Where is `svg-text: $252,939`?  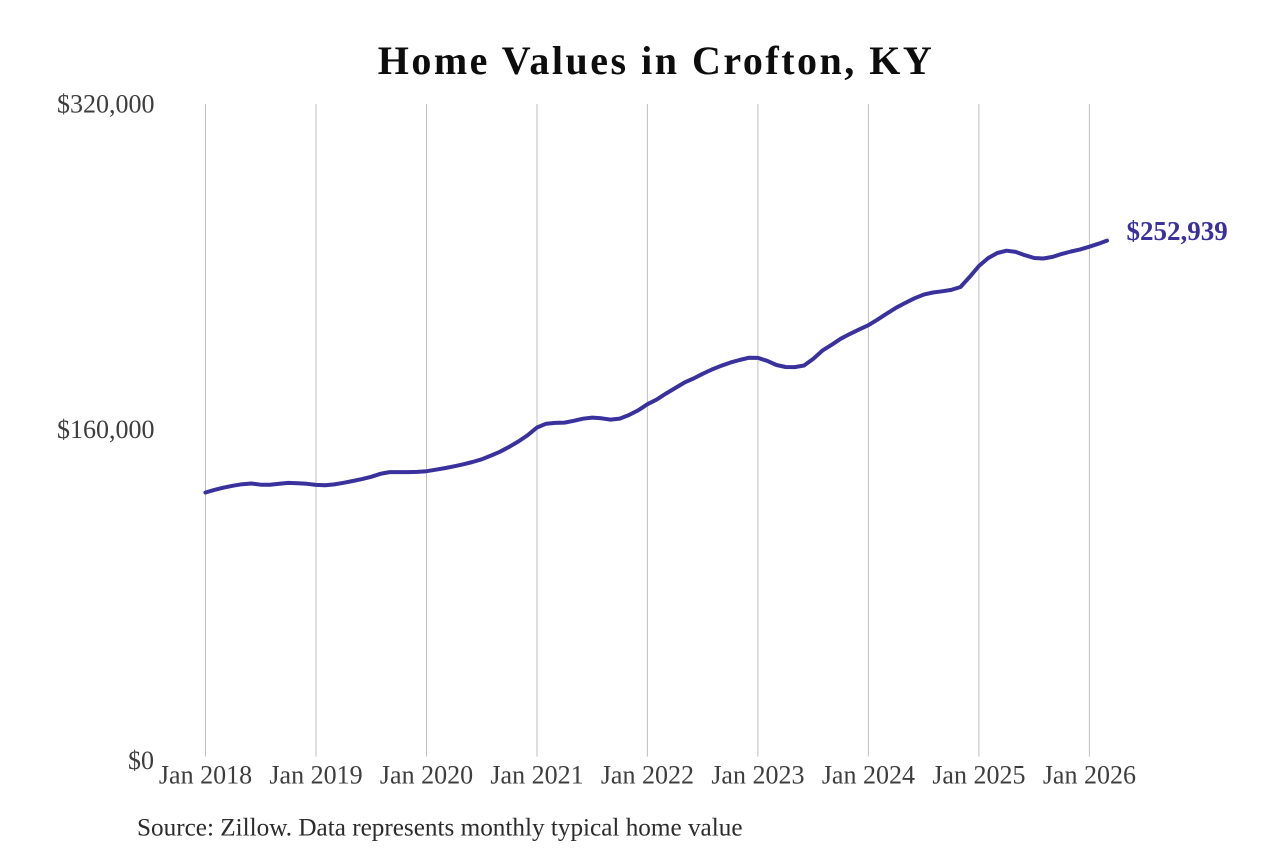
svg-text: $252,939 is located at coordinates (1177, 231).